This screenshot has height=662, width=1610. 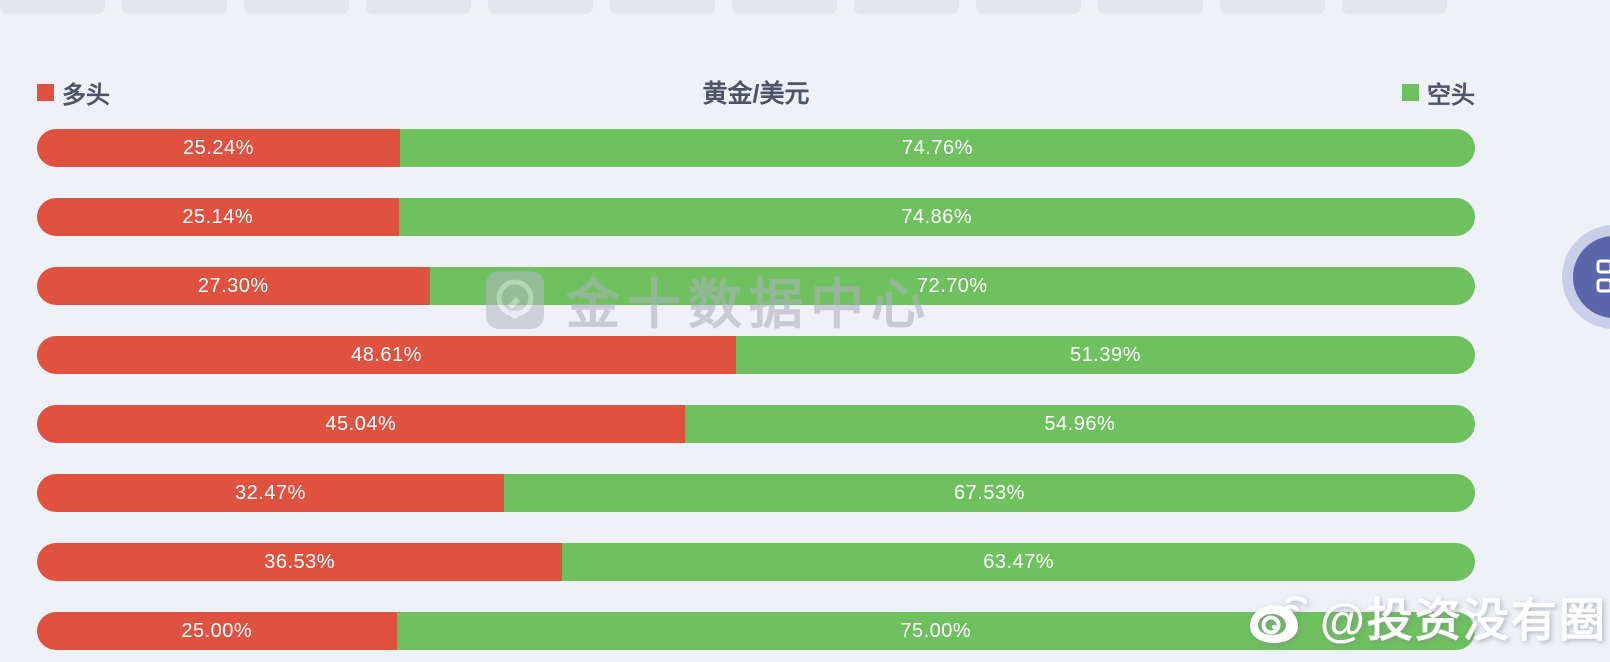 I want to click on long-segment: 45.04%, so click(x=361, y=424).